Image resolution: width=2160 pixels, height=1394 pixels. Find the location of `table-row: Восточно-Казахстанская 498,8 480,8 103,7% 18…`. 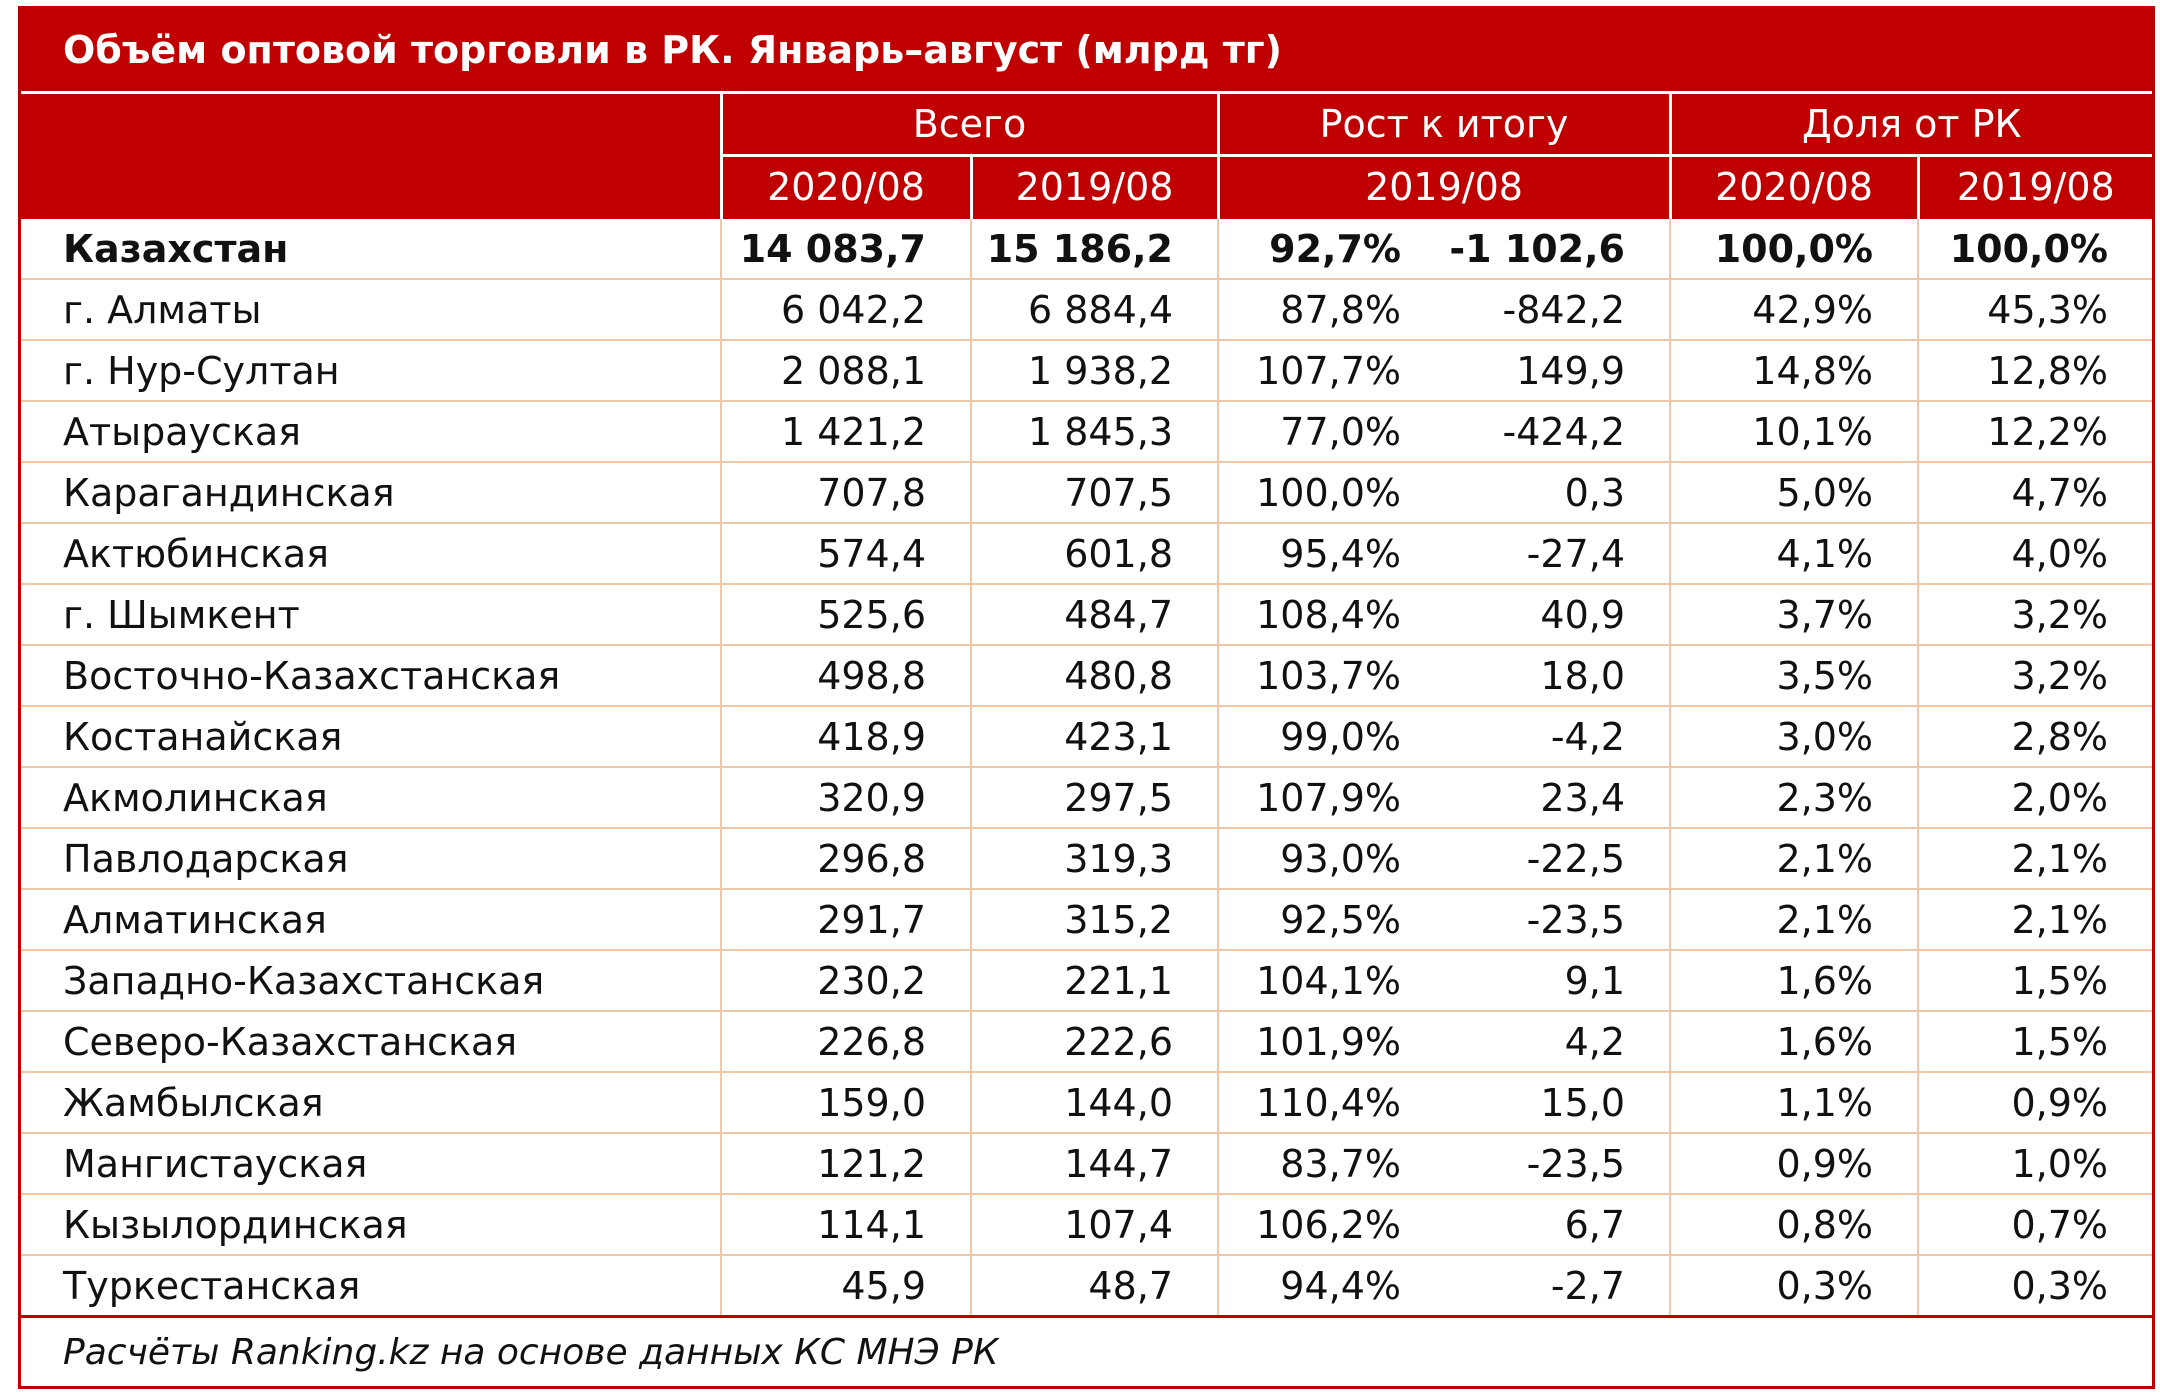

table-row: Восточно-Казахстанская 498,8 480,8 103,7% 18… is located at coordinates (1087, 676).